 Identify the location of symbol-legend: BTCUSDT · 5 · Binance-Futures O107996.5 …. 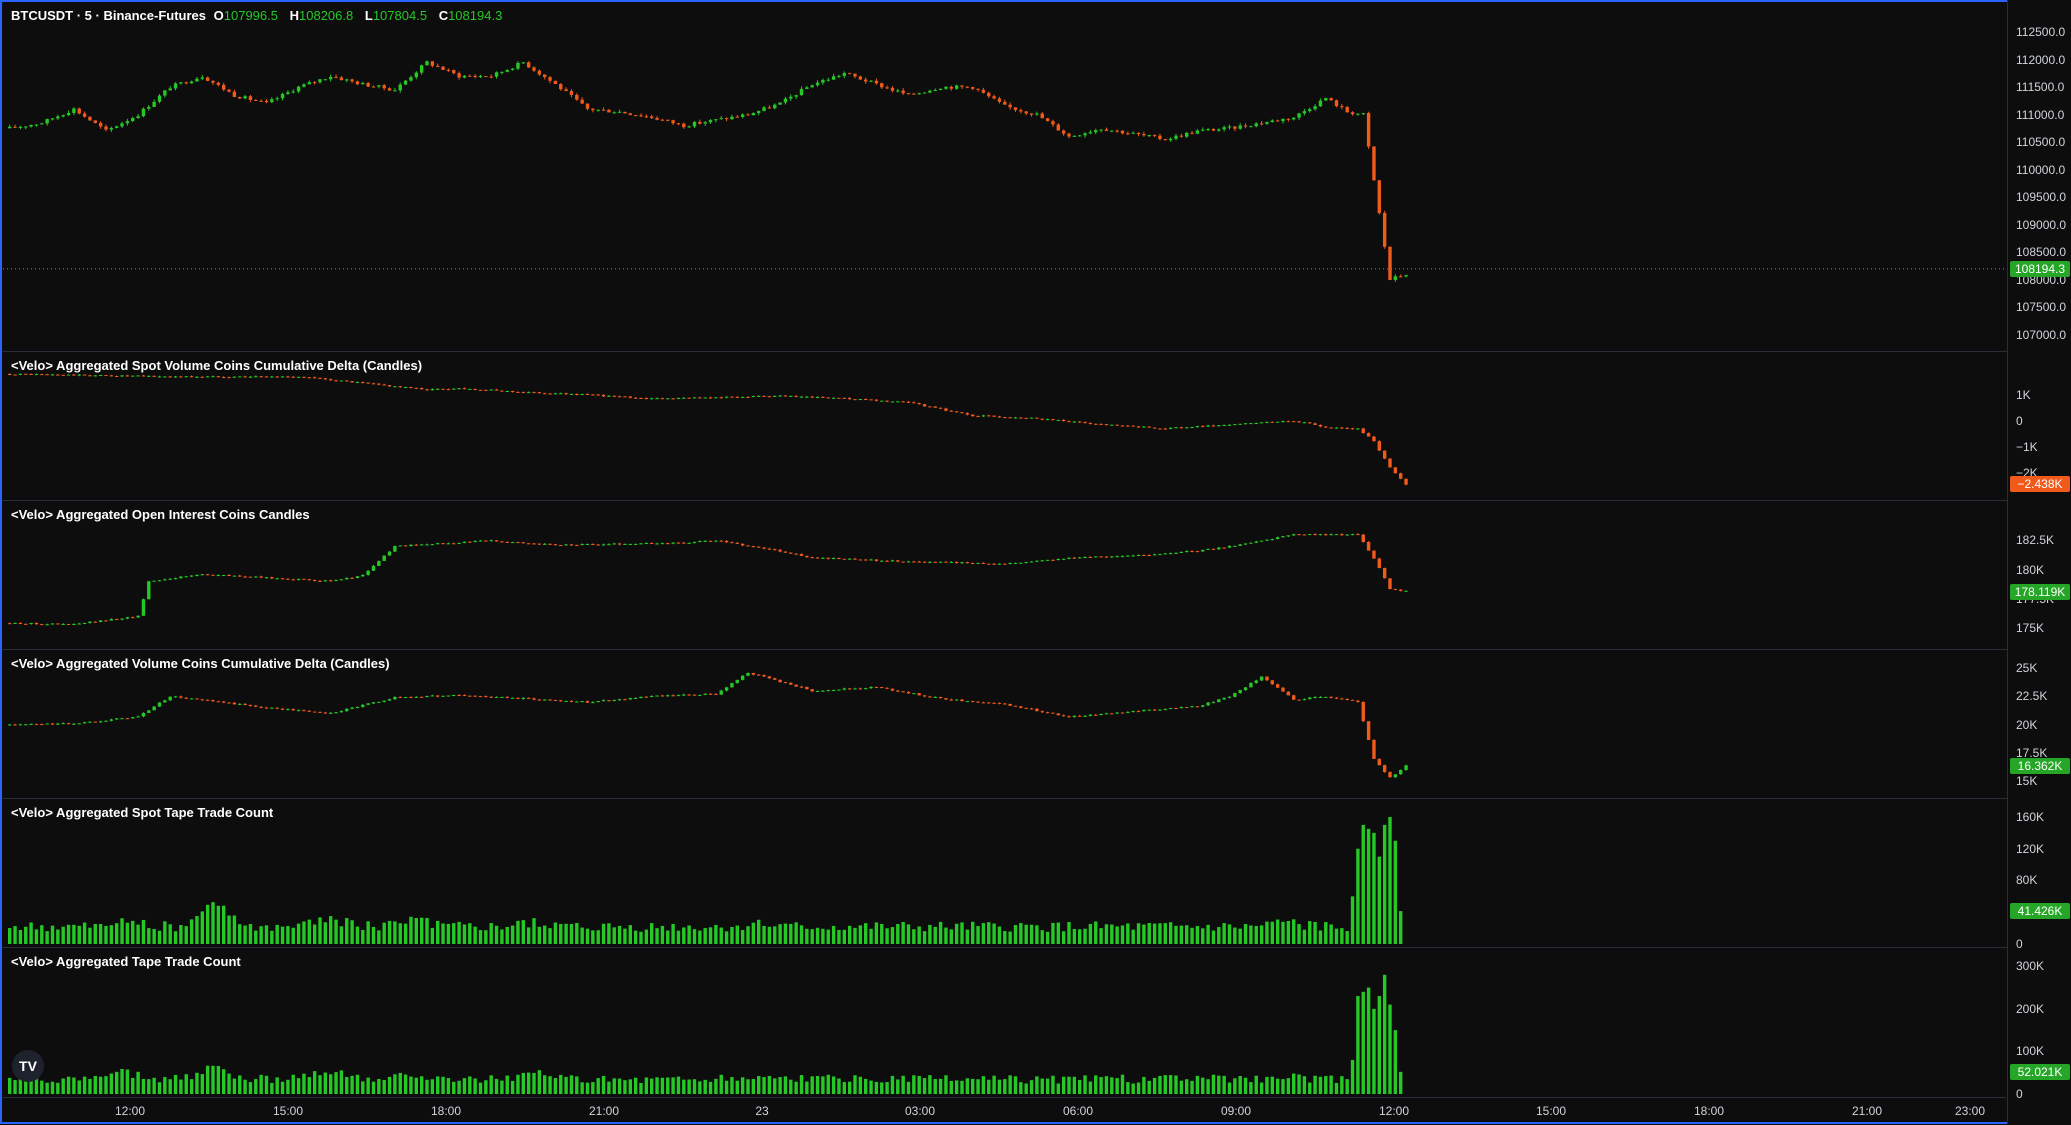
(260, 15).